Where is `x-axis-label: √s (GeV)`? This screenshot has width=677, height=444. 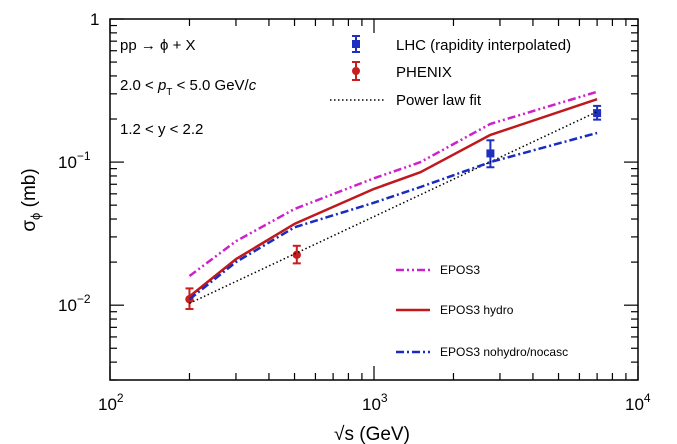 x-axis-label: √s (GeV) is located at coordinates (372, 434).